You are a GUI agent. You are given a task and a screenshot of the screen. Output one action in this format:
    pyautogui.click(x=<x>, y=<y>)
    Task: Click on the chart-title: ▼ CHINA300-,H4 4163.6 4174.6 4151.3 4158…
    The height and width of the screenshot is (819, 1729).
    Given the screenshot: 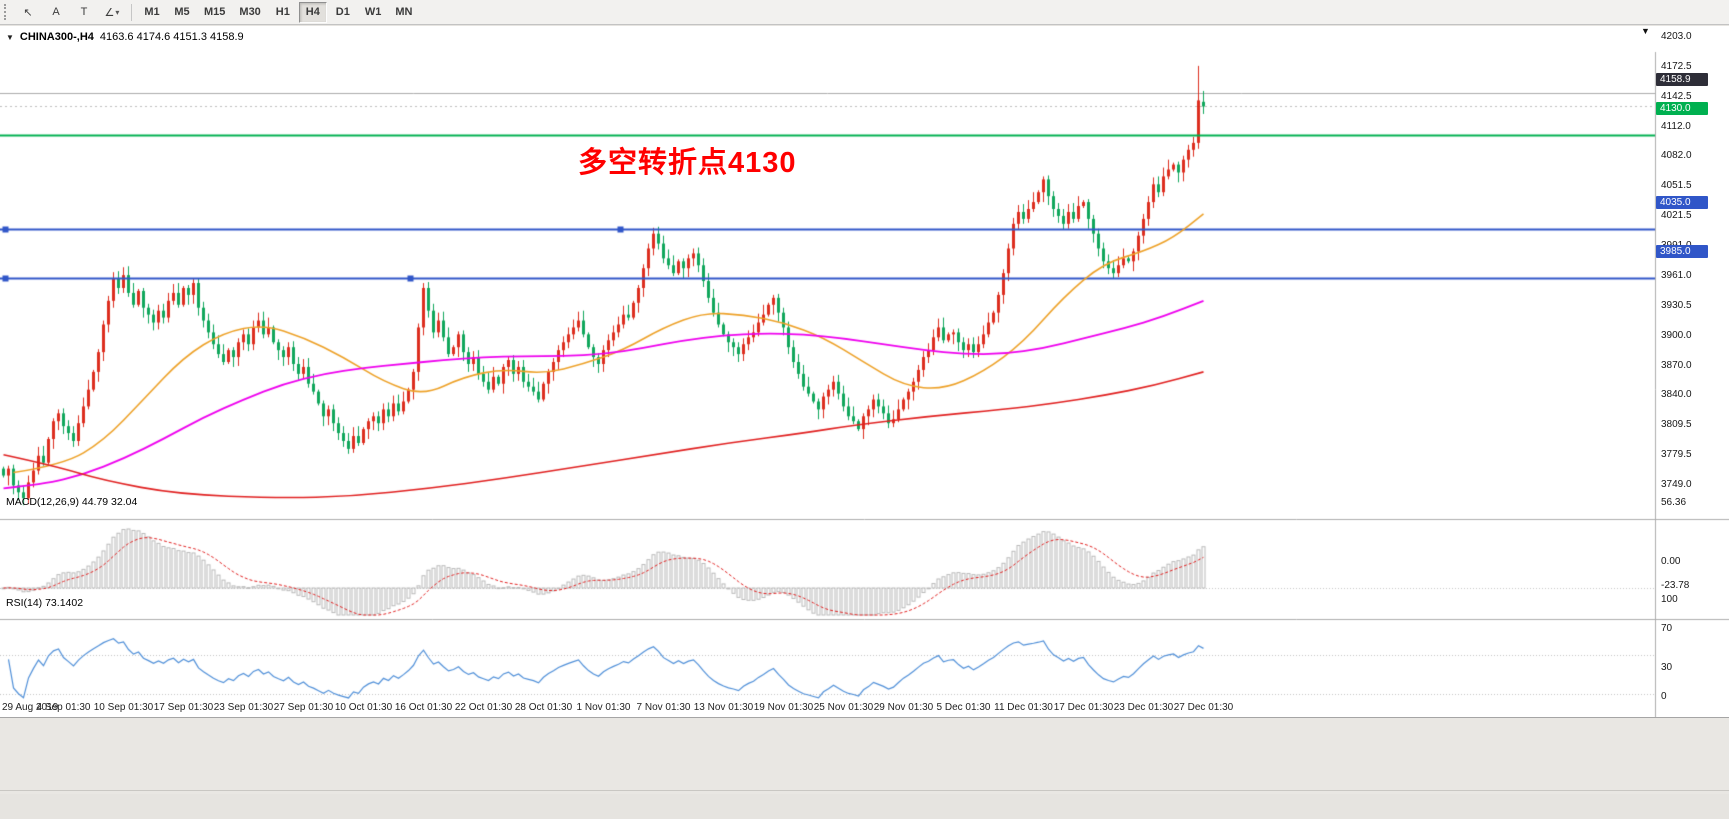 What is the action you would take?
    pyautogui.click(x=125, y=37)
    